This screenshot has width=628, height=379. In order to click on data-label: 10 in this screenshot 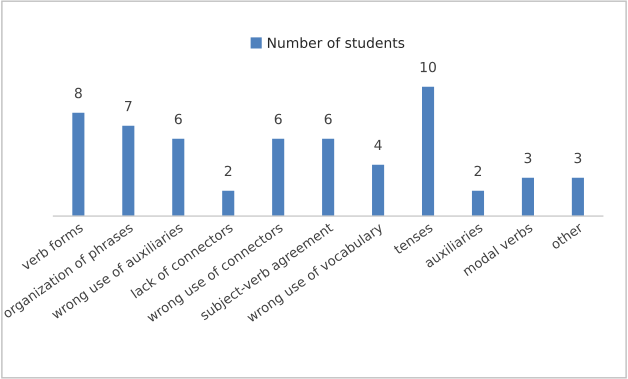, I will do `click(428, 67)`.